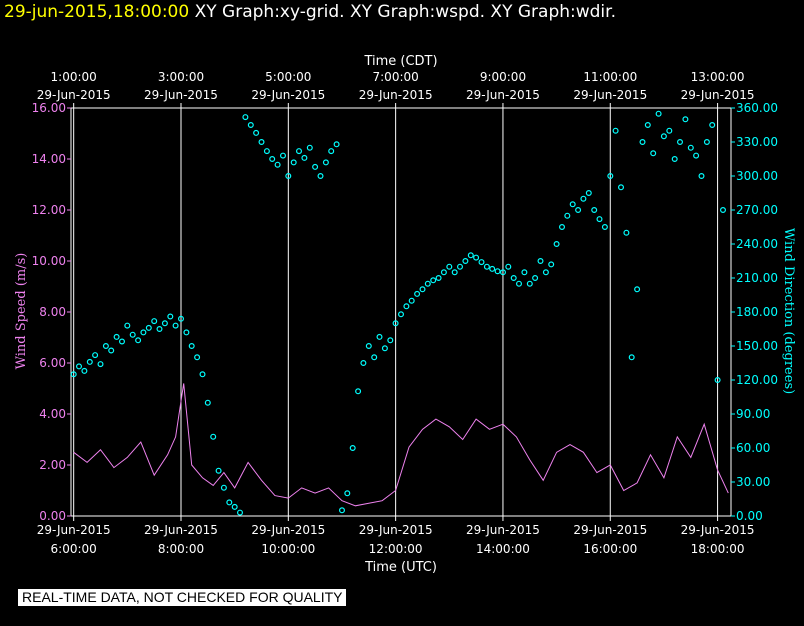 The height and width of the screenshot is (626, 804). What do you see at coordinates (49, 261) in the screenshot?
I see `y-left-tick-label: 10.00` at bounding box center [49, 261].